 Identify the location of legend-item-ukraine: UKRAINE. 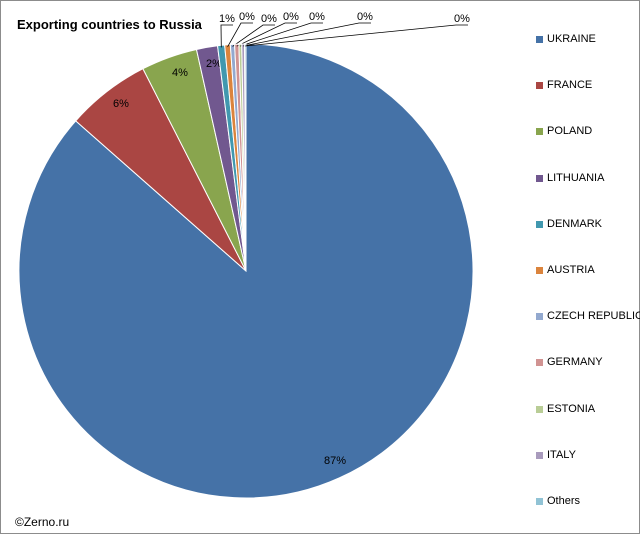
(588, 56).